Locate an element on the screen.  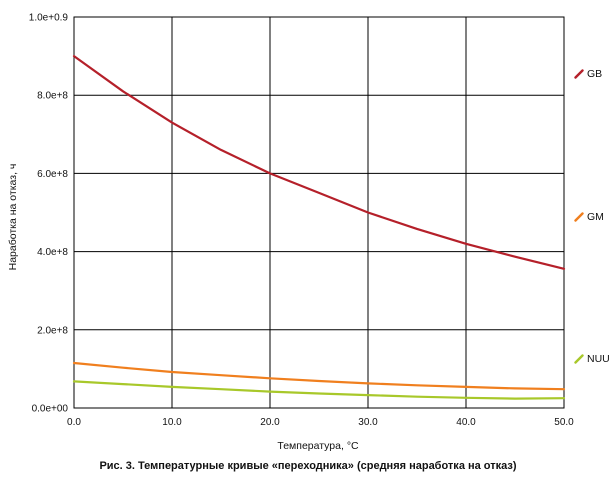
x-tick-label: 50.0 is located at coordinates (564, 422).